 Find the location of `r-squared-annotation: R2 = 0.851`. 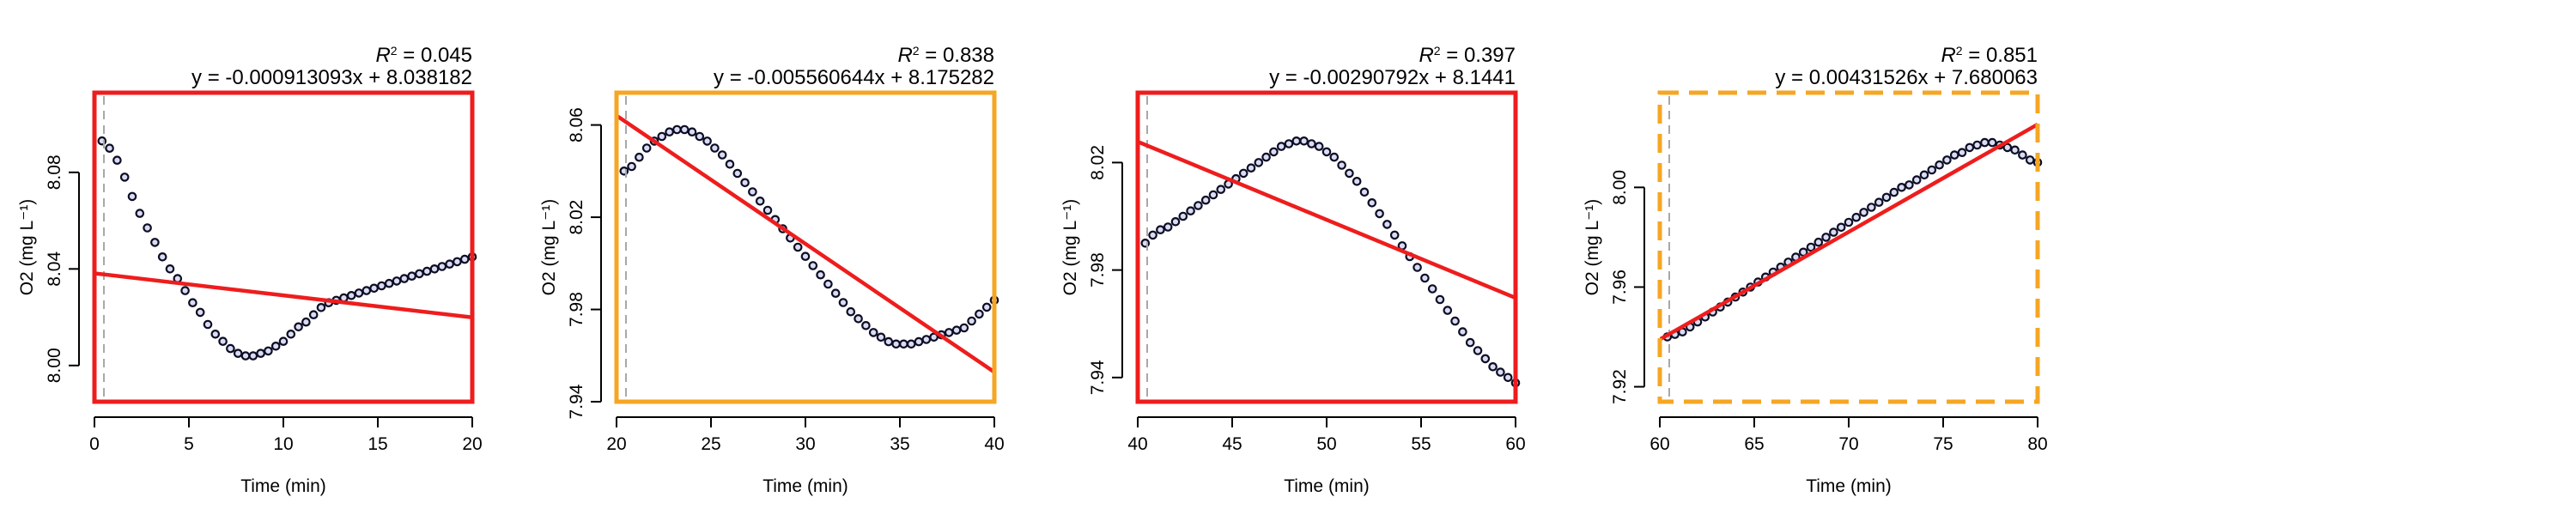

r-squared-annotation: R2 = 0.851 is located at coordinates (1989, 55).